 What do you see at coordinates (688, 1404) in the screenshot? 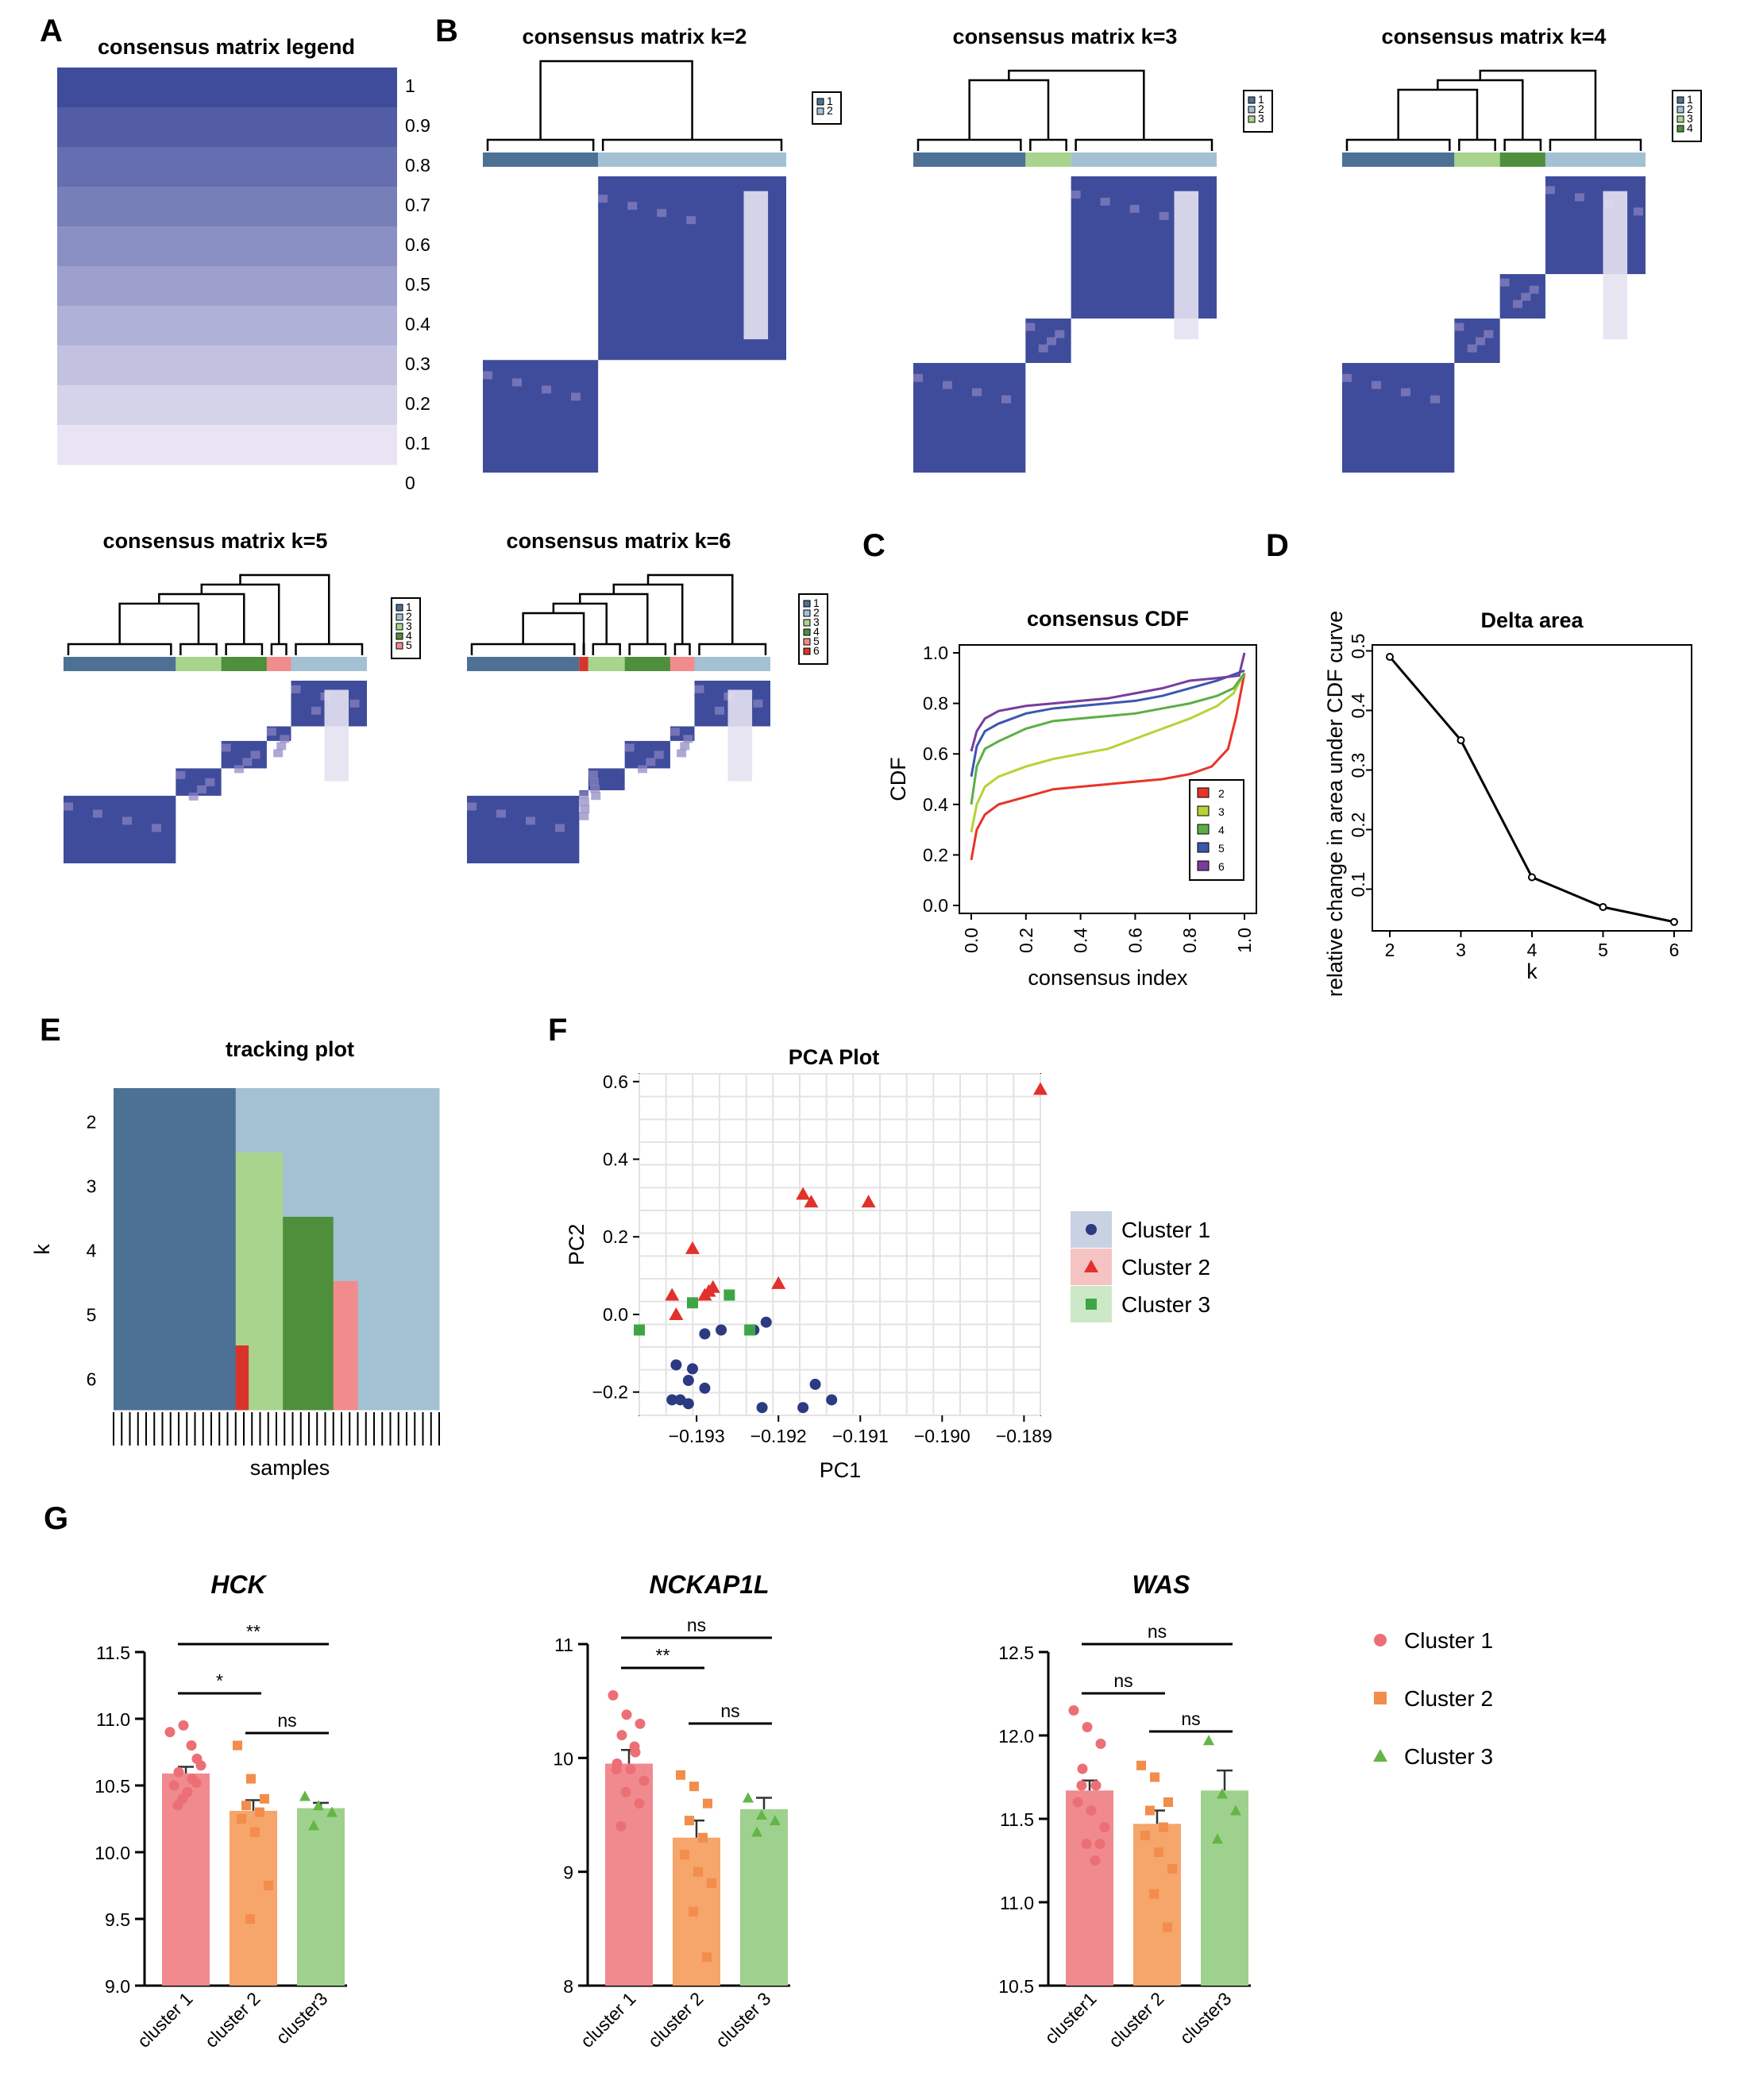
I see `pca-point-cluster1` at bounding box center [688, 1404].